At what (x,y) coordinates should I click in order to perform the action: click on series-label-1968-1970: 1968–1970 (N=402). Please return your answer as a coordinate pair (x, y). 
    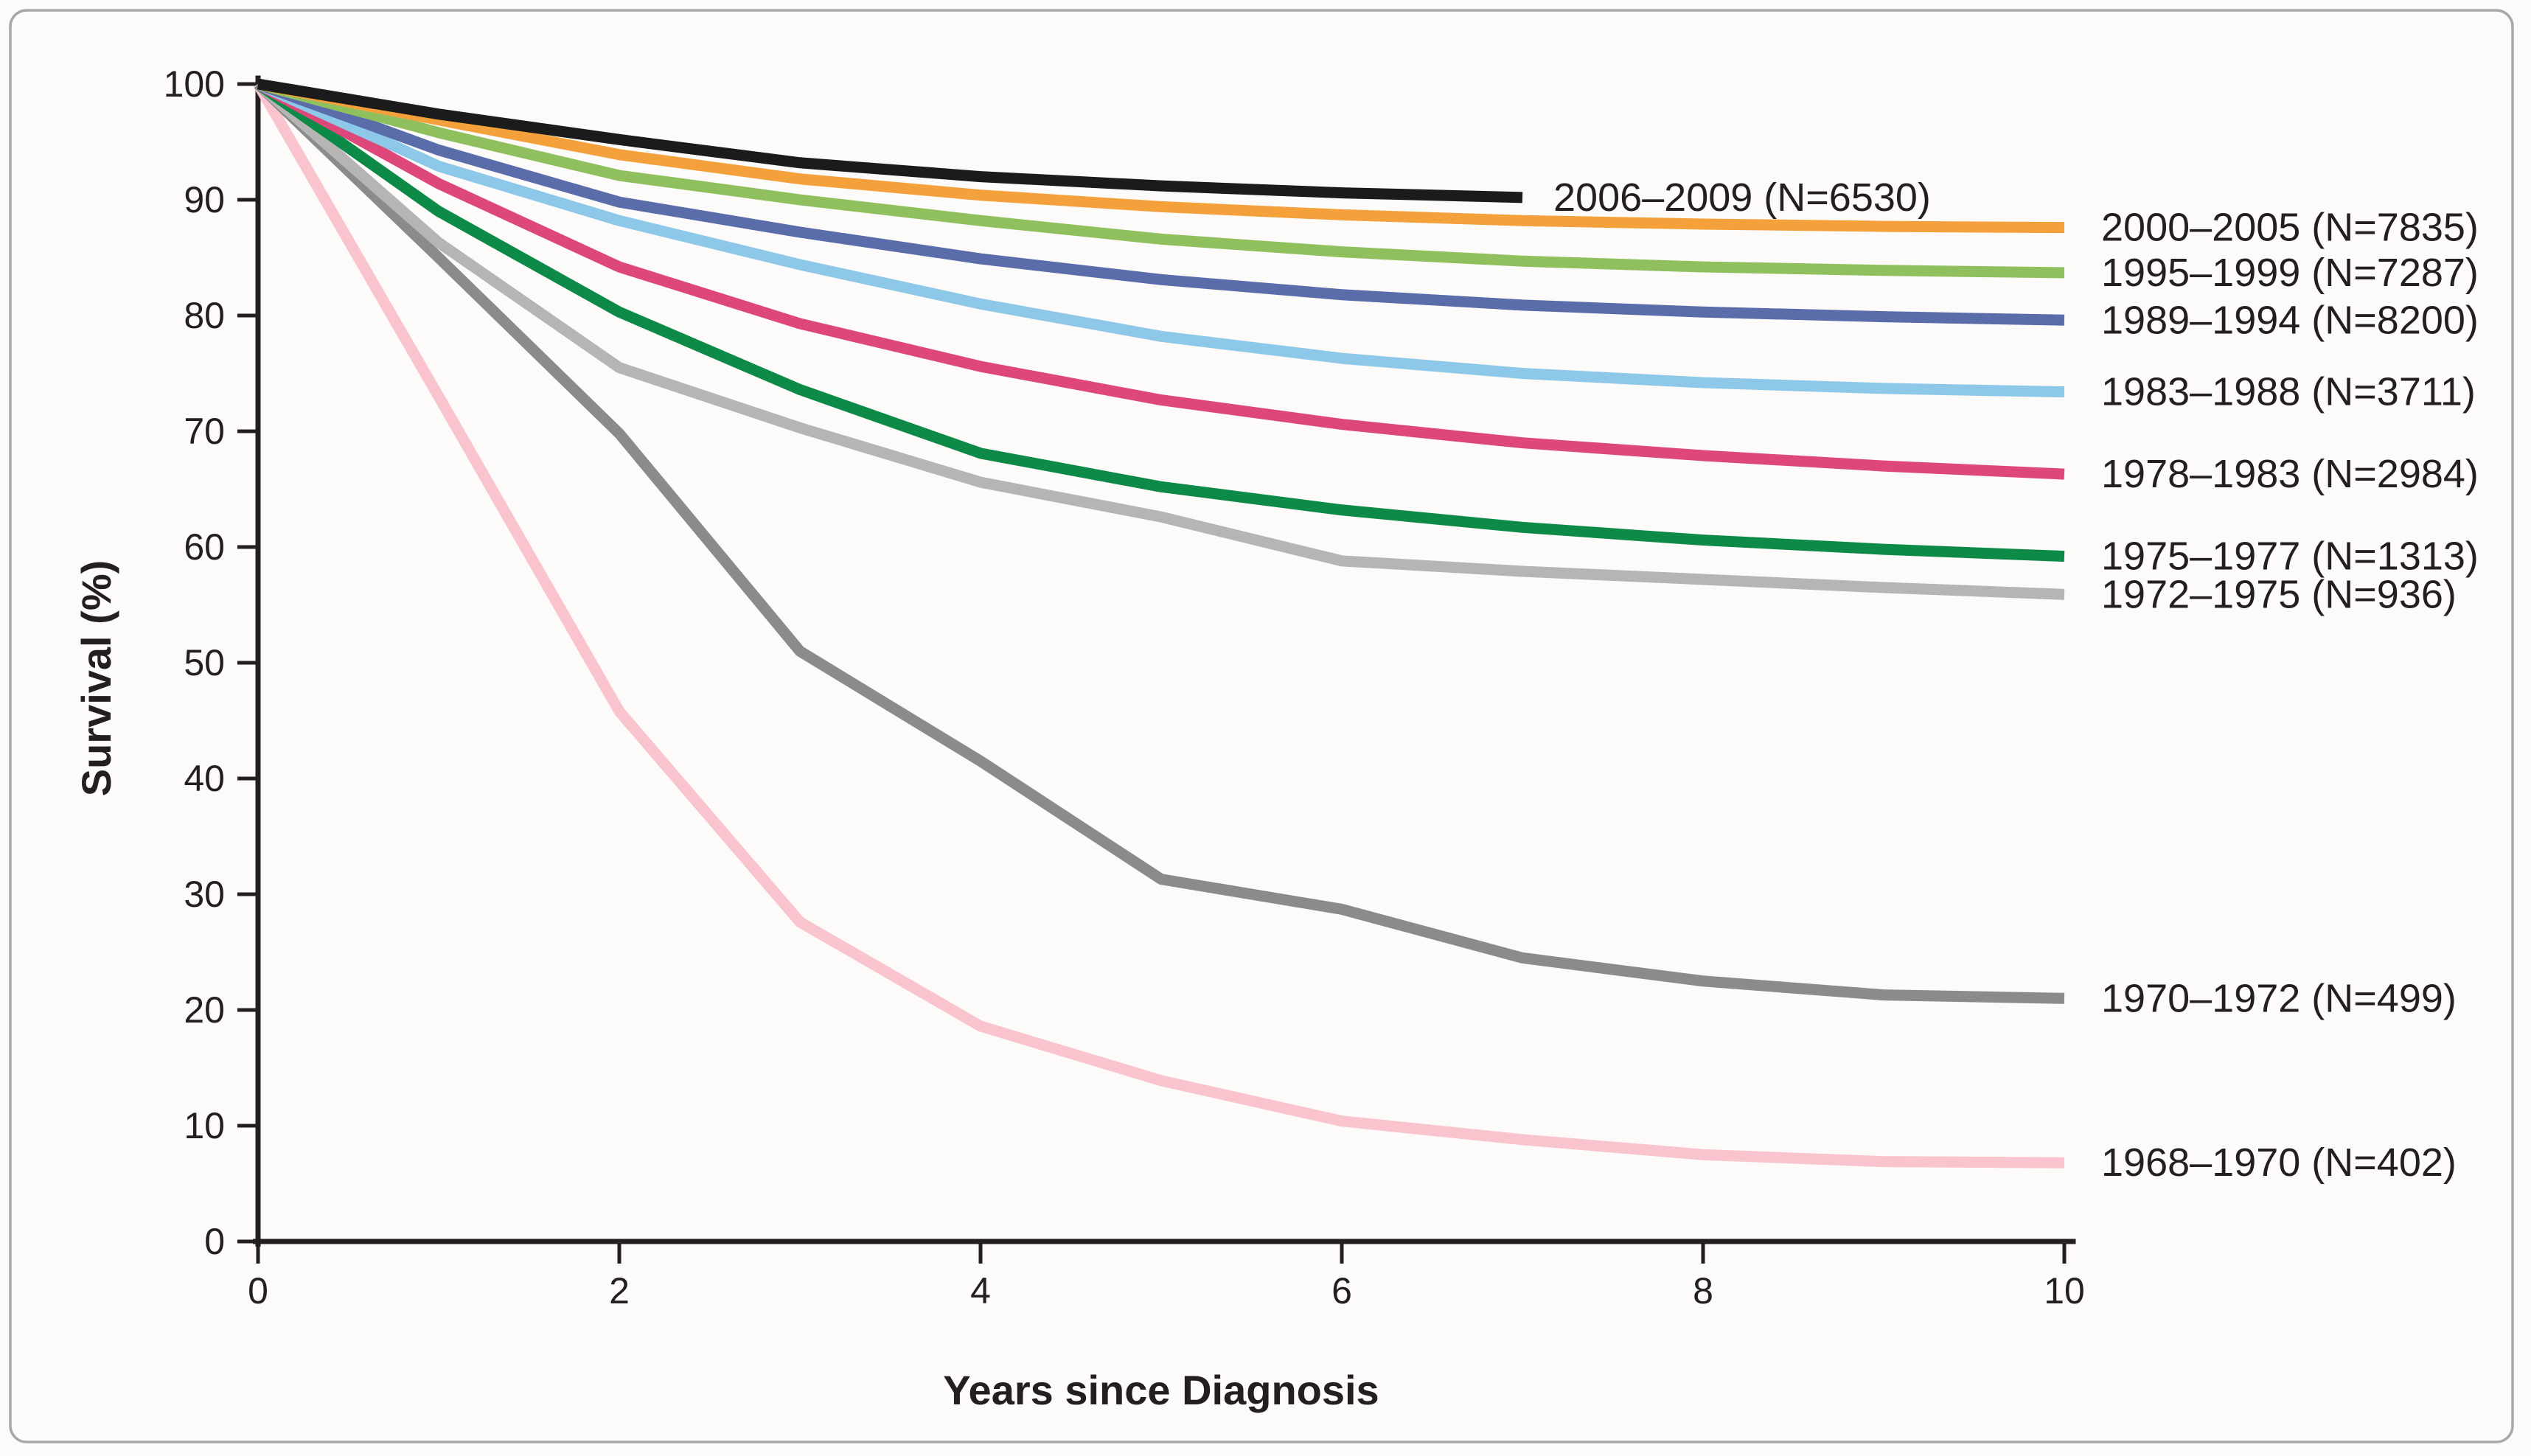
    Looking at the image, I should click on (2279, 1162).